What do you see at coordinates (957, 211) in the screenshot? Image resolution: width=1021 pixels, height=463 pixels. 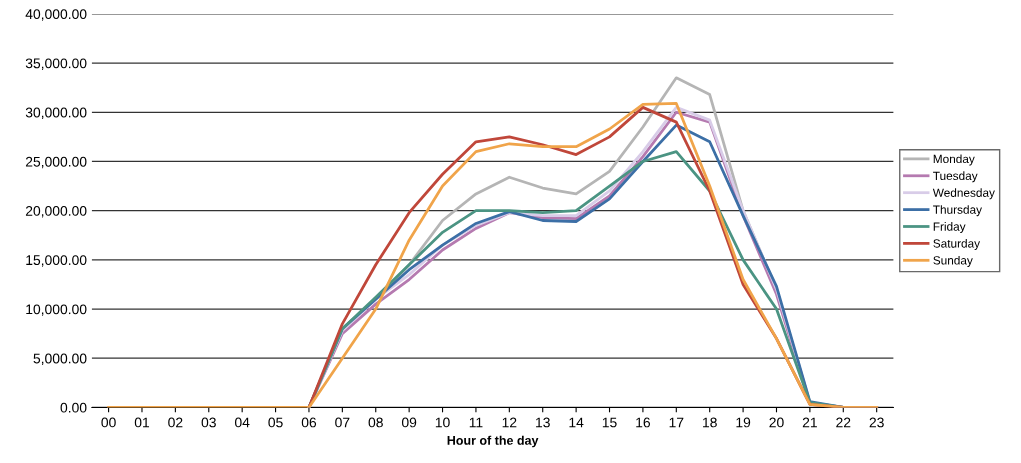 I see `legend-label: Thursday` at bounding box center [957, 211].